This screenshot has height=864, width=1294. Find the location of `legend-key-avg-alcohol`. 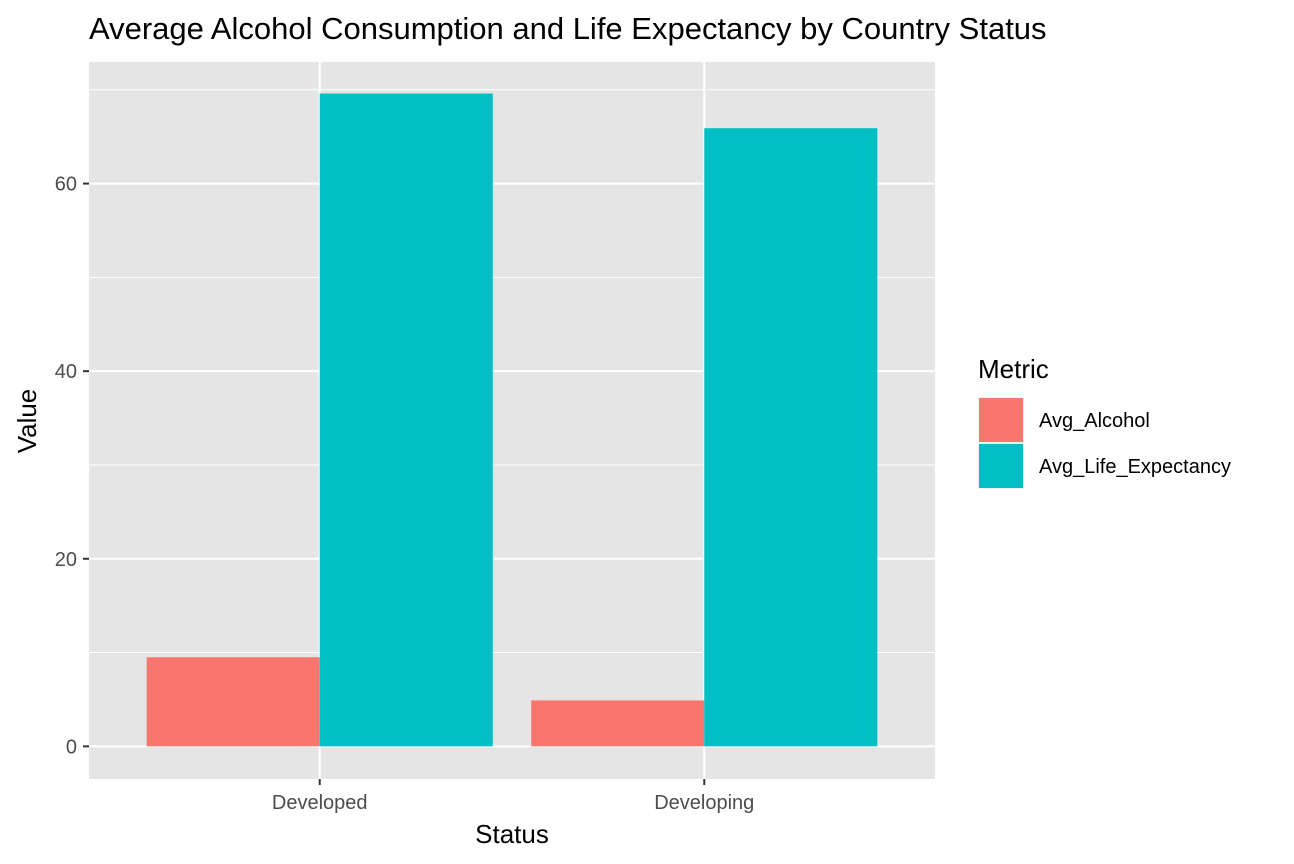

legend-key-avg-alcohol is located at coordinates (1001, 420).